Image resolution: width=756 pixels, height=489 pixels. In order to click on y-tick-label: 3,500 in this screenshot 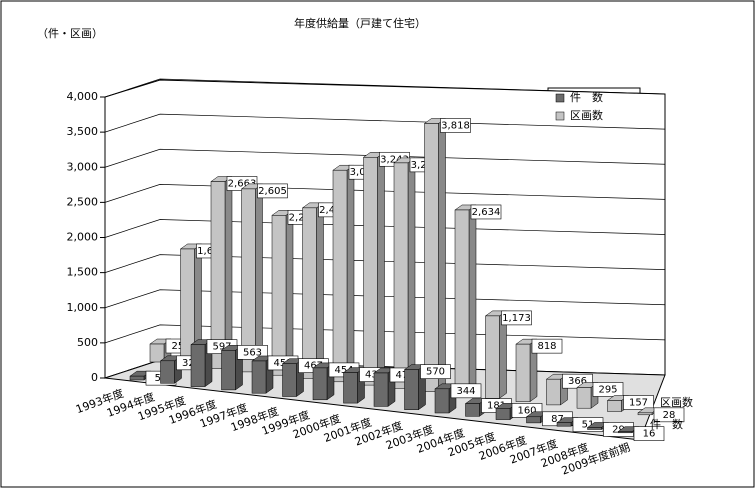, I will do `click(83, 131)`.